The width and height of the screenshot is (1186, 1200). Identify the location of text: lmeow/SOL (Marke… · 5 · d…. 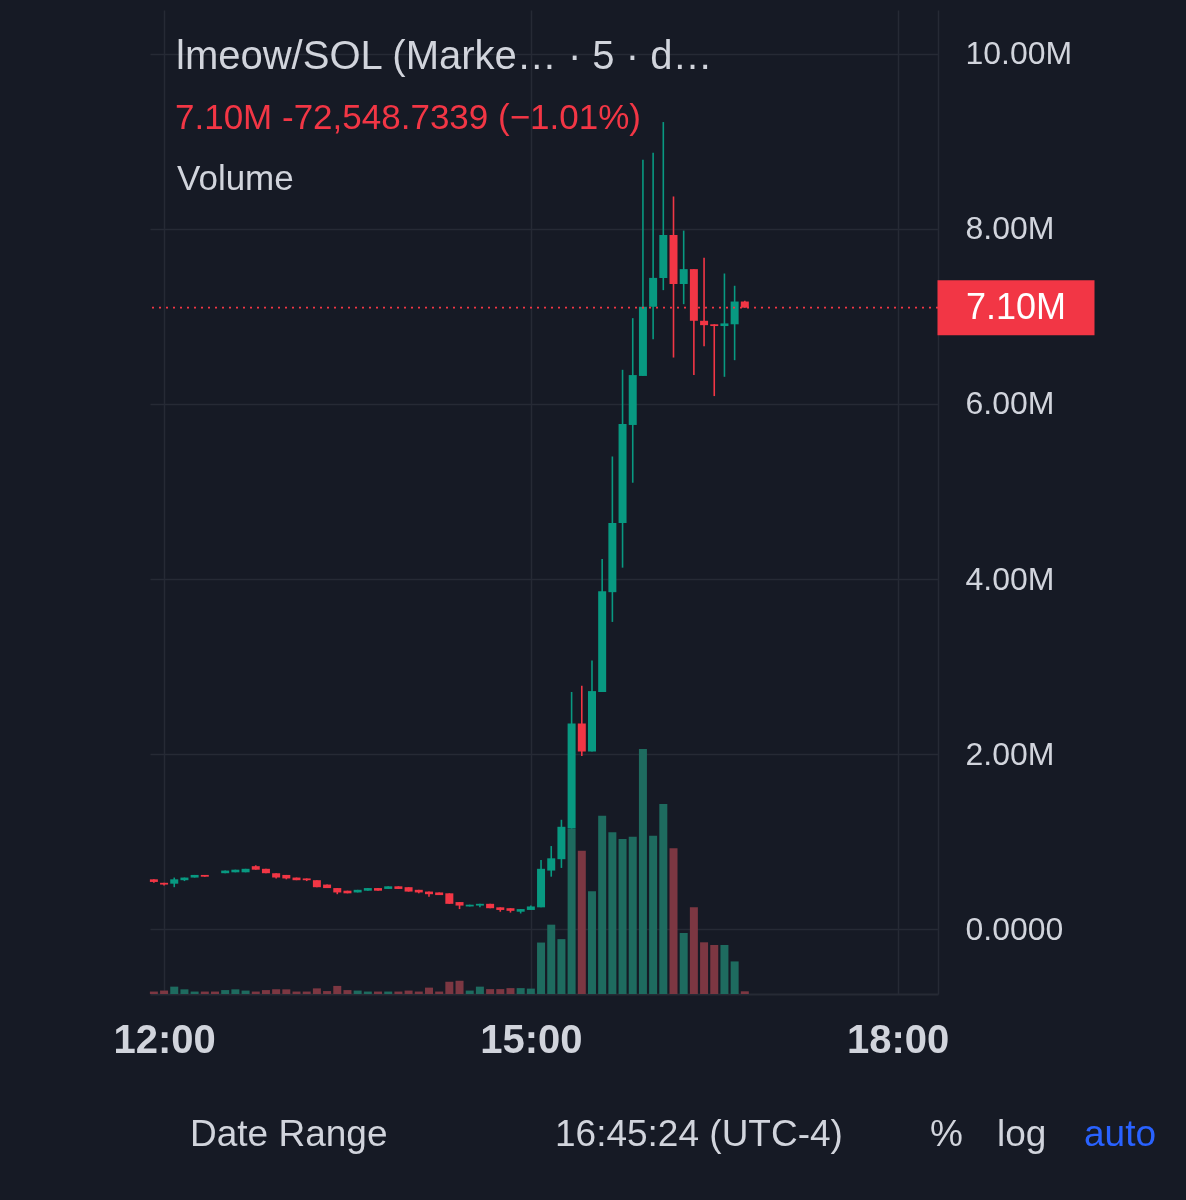
(444, 55).